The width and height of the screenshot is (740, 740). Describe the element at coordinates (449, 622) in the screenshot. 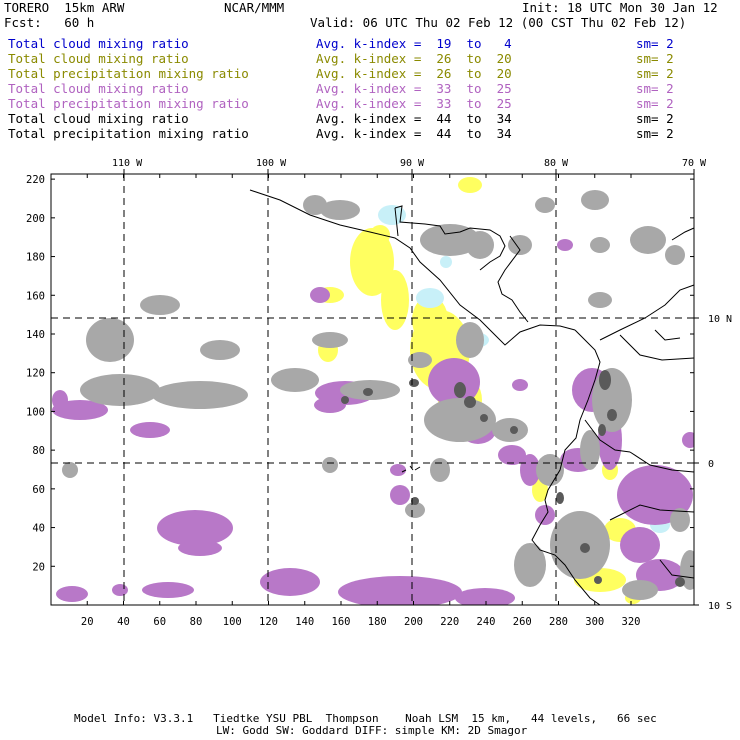

I see `x-index-label: 220` at that location.